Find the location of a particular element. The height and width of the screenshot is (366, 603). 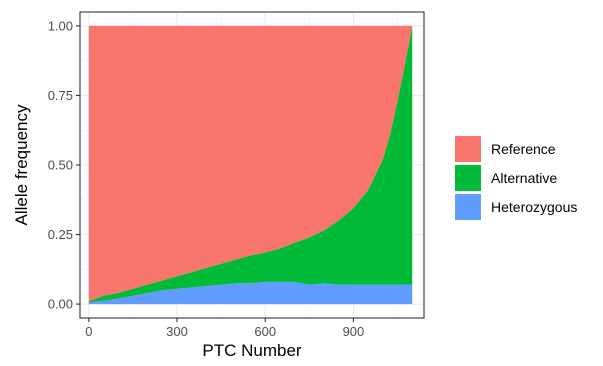

y-tick-label: 0.00 is located at coordinates (60, 304).